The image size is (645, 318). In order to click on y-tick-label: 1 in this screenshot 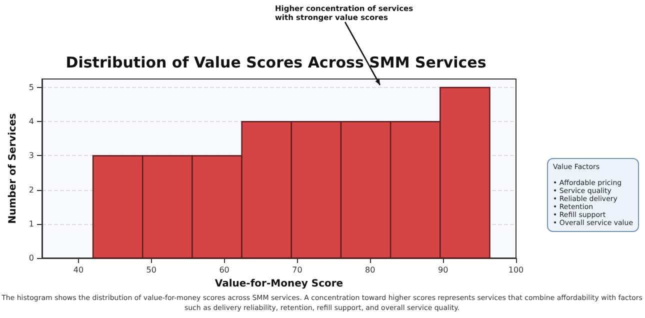, I will do `click(31, 223)`.